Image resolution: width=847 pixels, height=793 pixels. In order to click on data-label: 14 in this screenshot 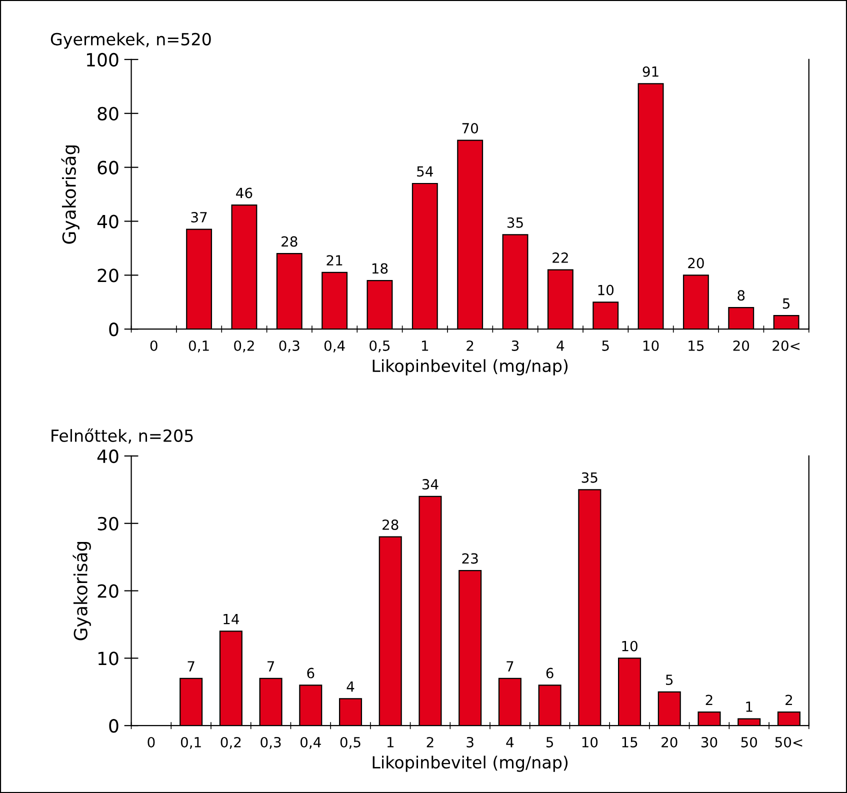, I will do `click(231, 619)`.